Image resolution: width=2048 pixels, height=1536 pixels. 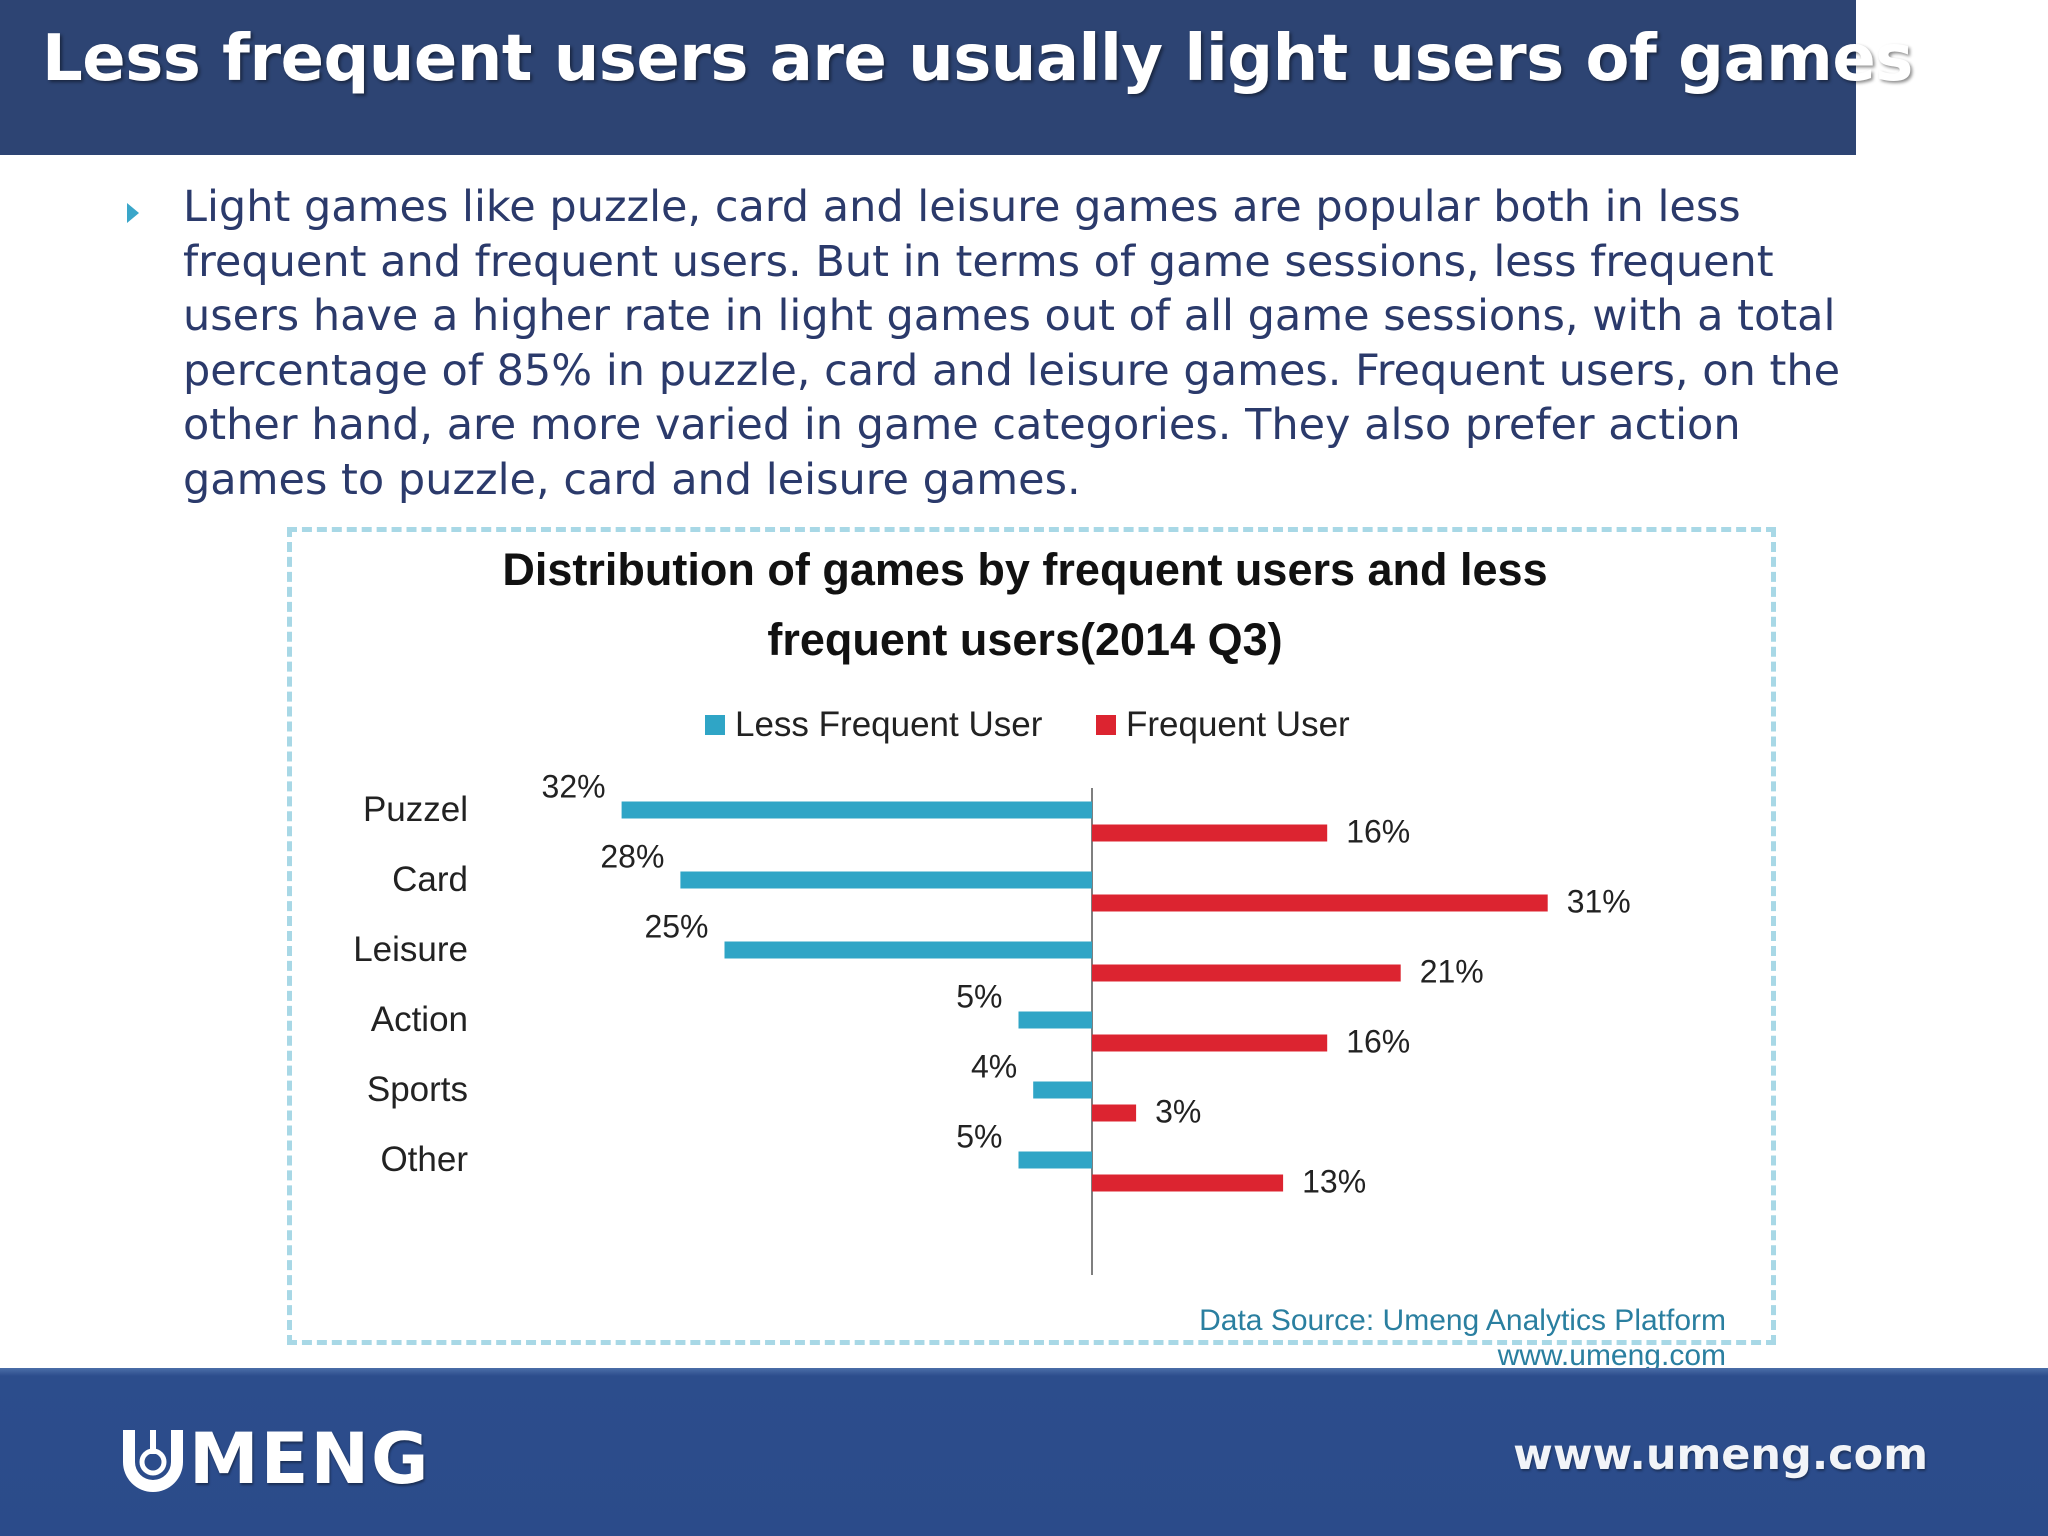 I want to click on legend-item-less-frequent: Less Frequent User, so click(x=873, y=725).